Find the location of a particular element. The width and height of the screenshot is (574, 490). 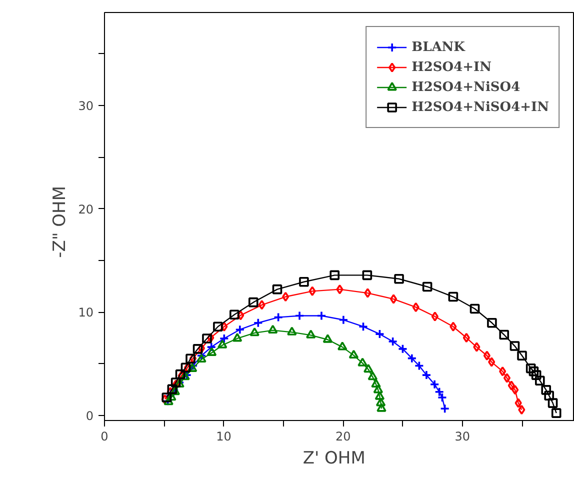

legend-label: H2SO4+NiSO4 is located at coordinates (466, 87).